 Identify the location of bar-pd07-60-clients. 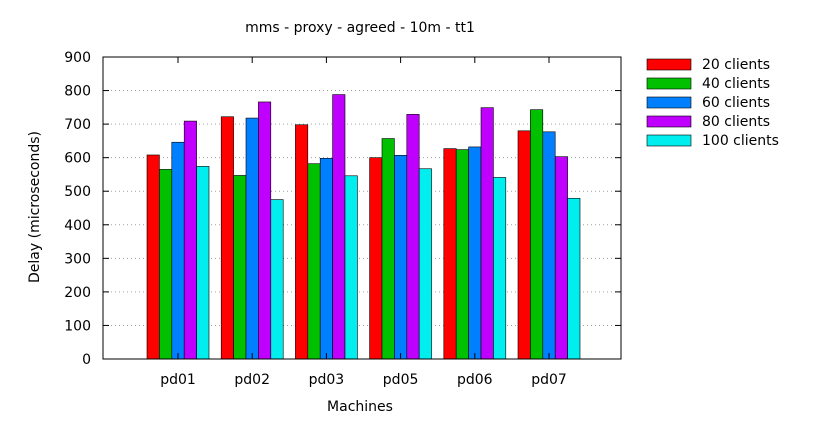
(549, 245).